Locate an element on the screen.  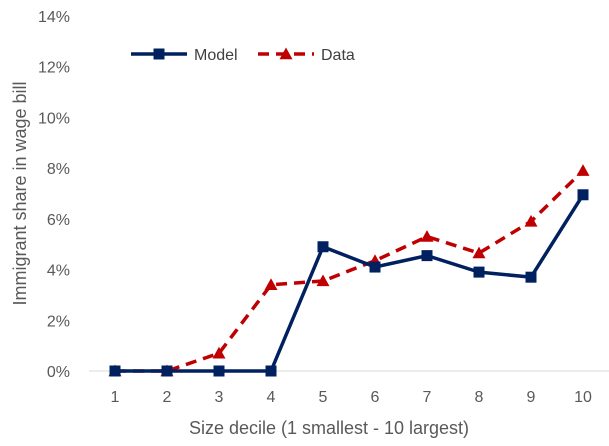
x-tick-label: 6 is located at coordinates (375, 397).